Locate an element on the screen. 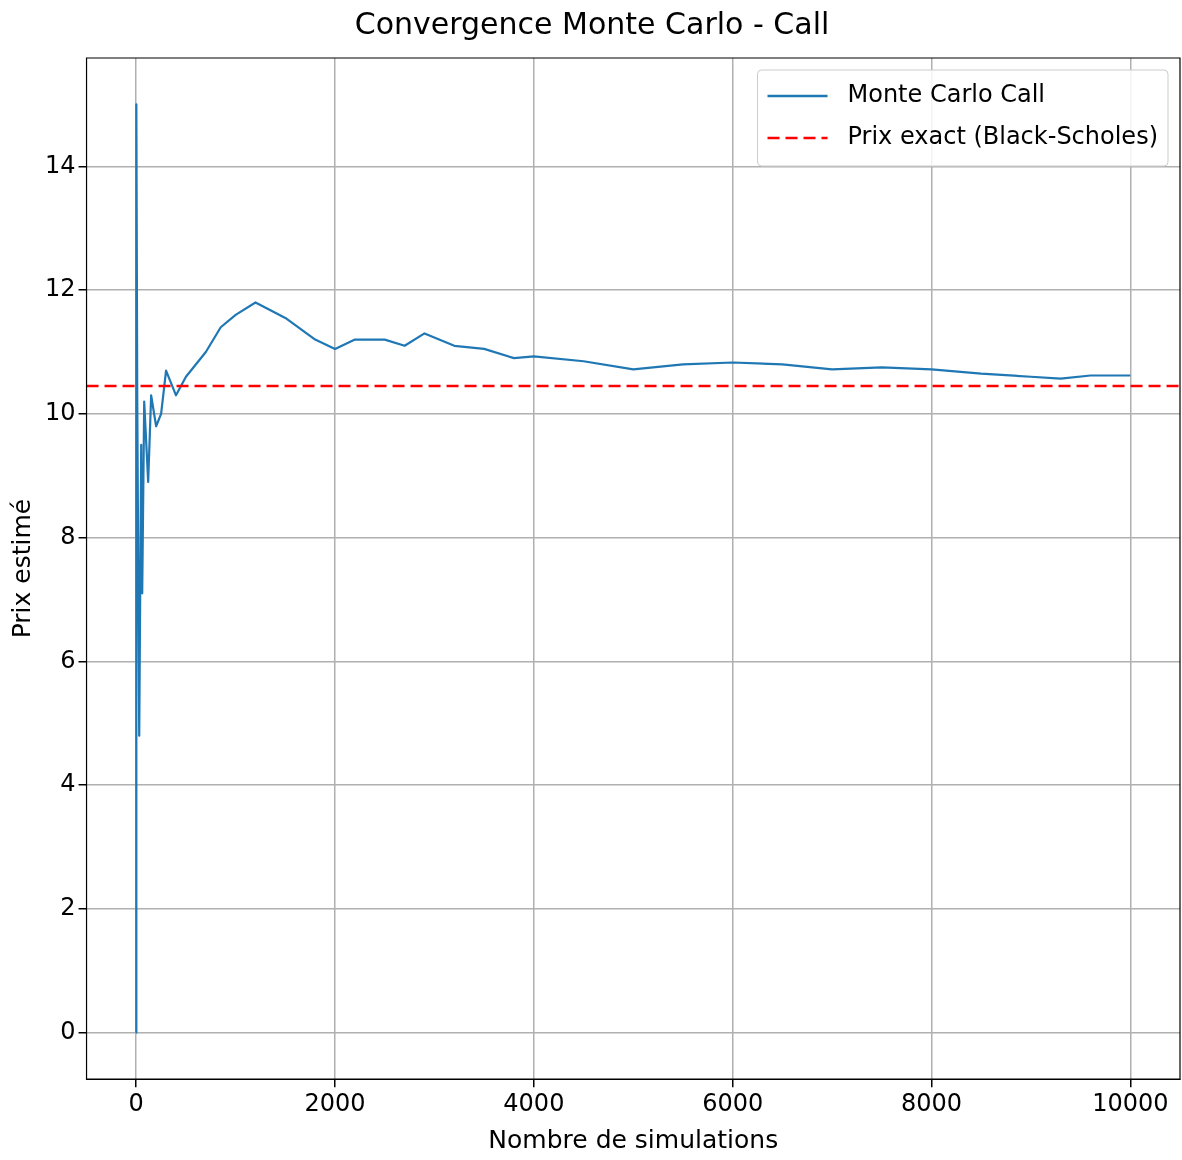 This screenshot has height=1160, width=1182. legend-label: Prix exact (Black-Scholes) is located at coordinates (1003, 136).